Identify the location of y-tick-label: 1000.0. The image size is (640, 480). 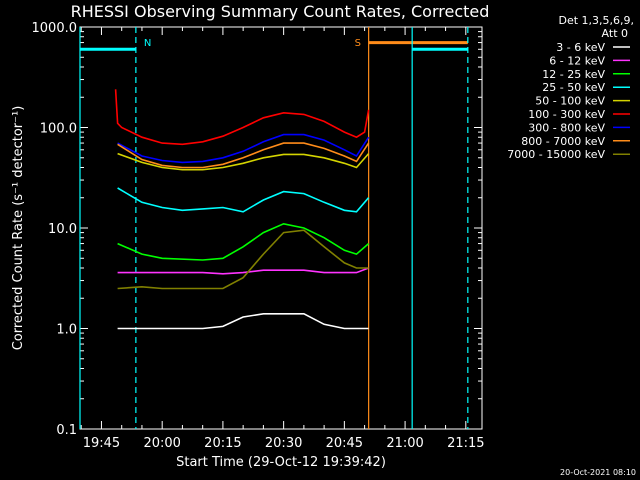
(55, 28).